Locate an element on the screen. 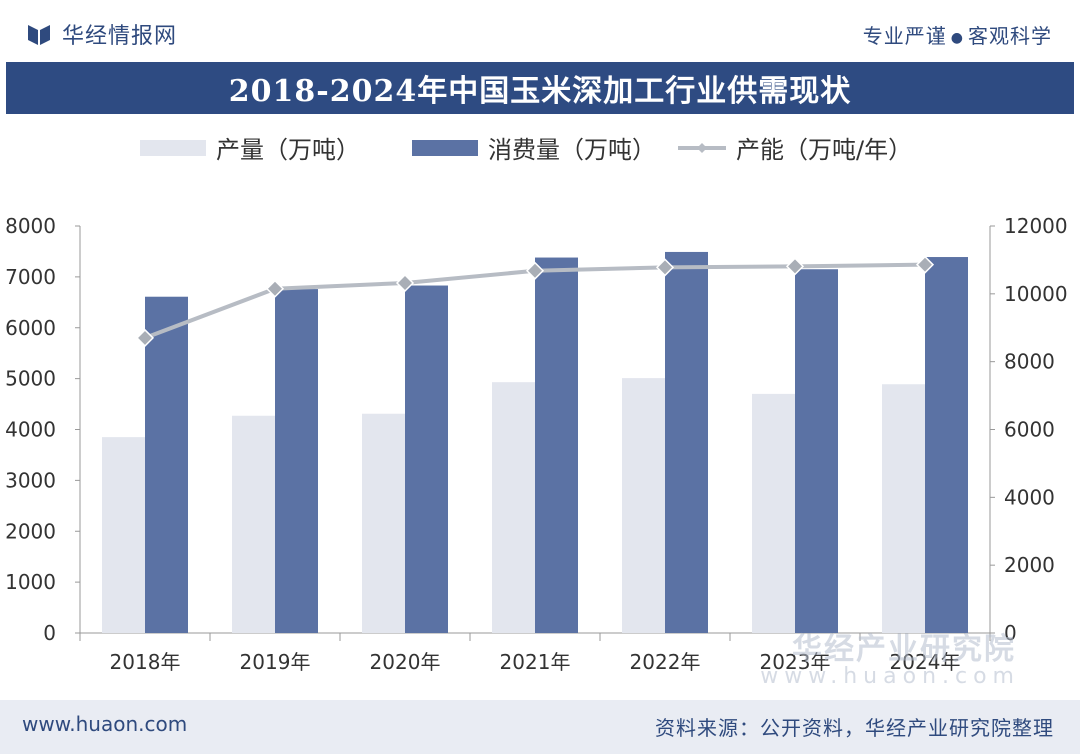  footer-source: 资料来源：公开资料，华经产业研究院整理 is located at coordinates (854, 728).